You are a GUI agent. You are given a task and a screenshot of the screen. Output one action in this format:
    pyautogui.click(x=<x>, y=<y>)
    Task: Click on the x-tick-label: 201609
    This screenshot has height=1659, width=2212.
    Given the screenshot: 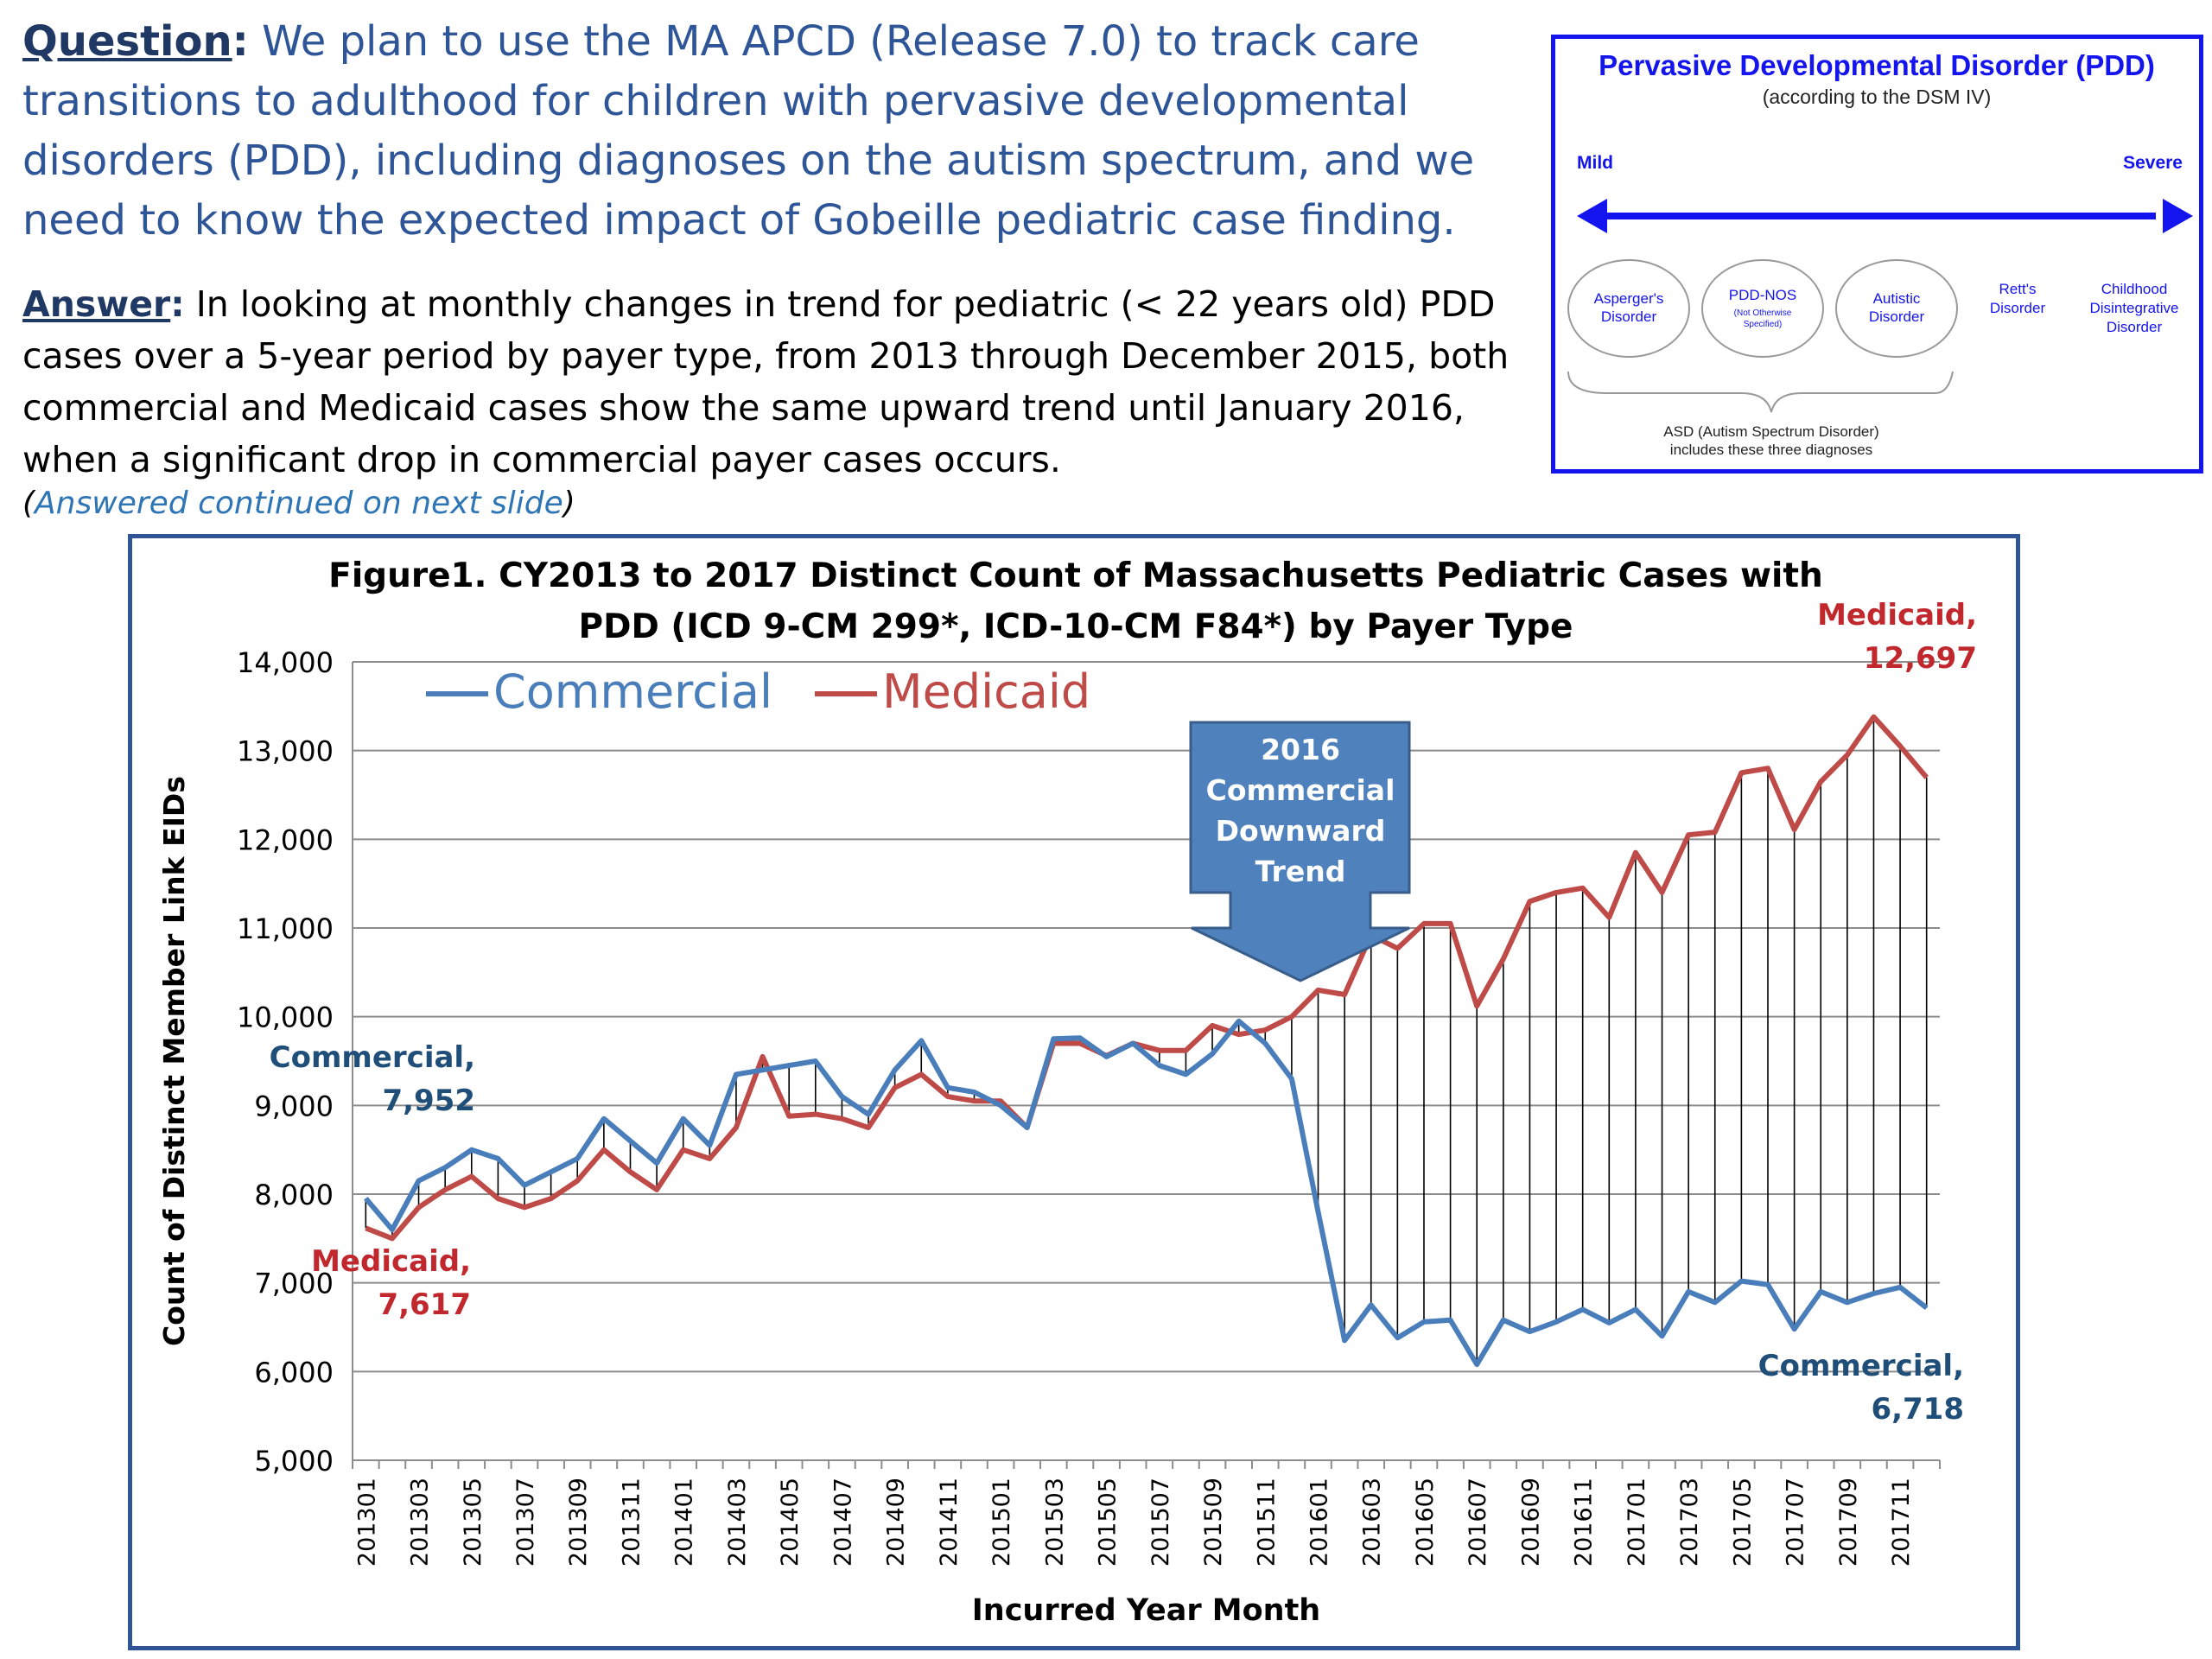 What is the action you would take?
    pyautogui.click(x=1530, y=1522)
    